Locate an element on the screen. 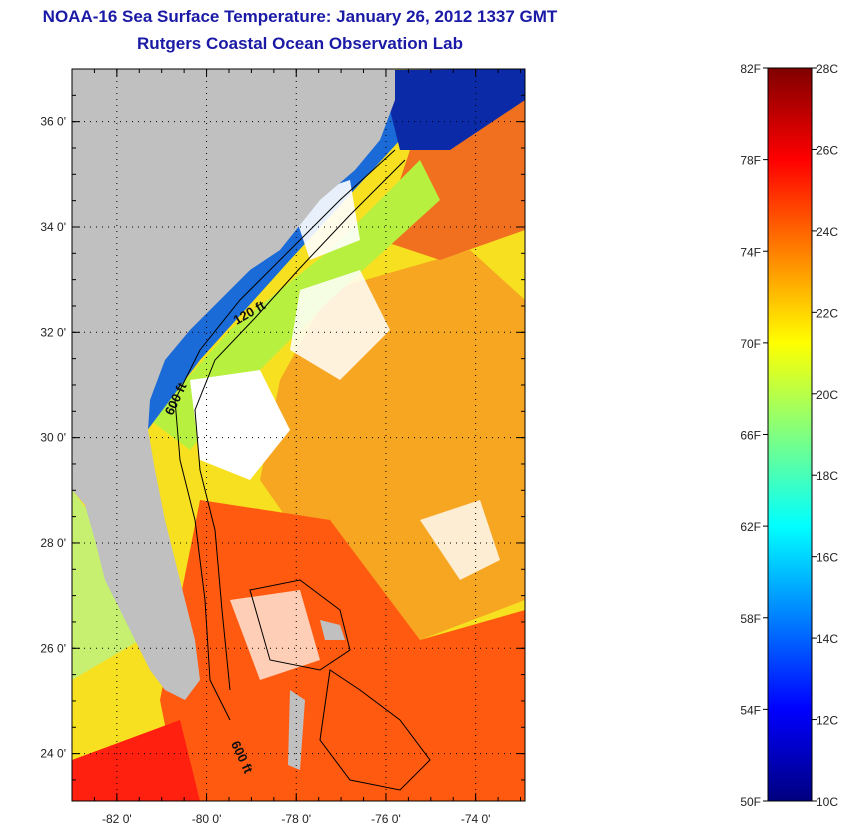 Image resolution: width=849 pixels, height=832 pixels. colorbar-c-label: 22C is located at coordinates (827, 313).